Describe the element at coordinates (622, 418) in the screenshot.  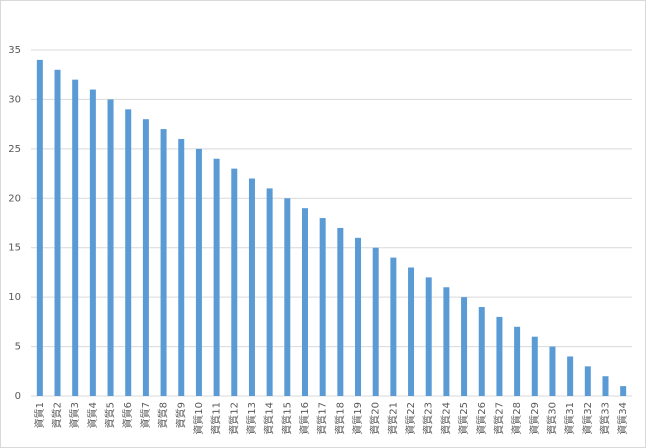
I see `x-tick-label: 資質34` at that location.